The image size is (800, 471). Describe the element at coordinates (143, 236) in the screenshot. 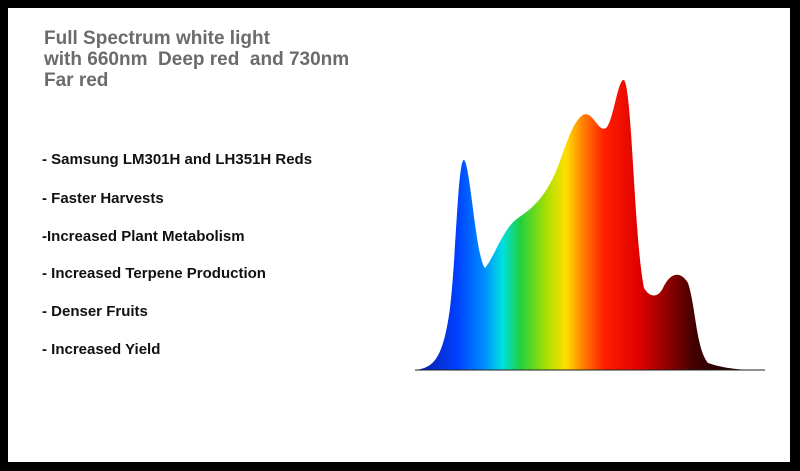

I see `feature-item: -Increased Plant Metabolism` at that location.